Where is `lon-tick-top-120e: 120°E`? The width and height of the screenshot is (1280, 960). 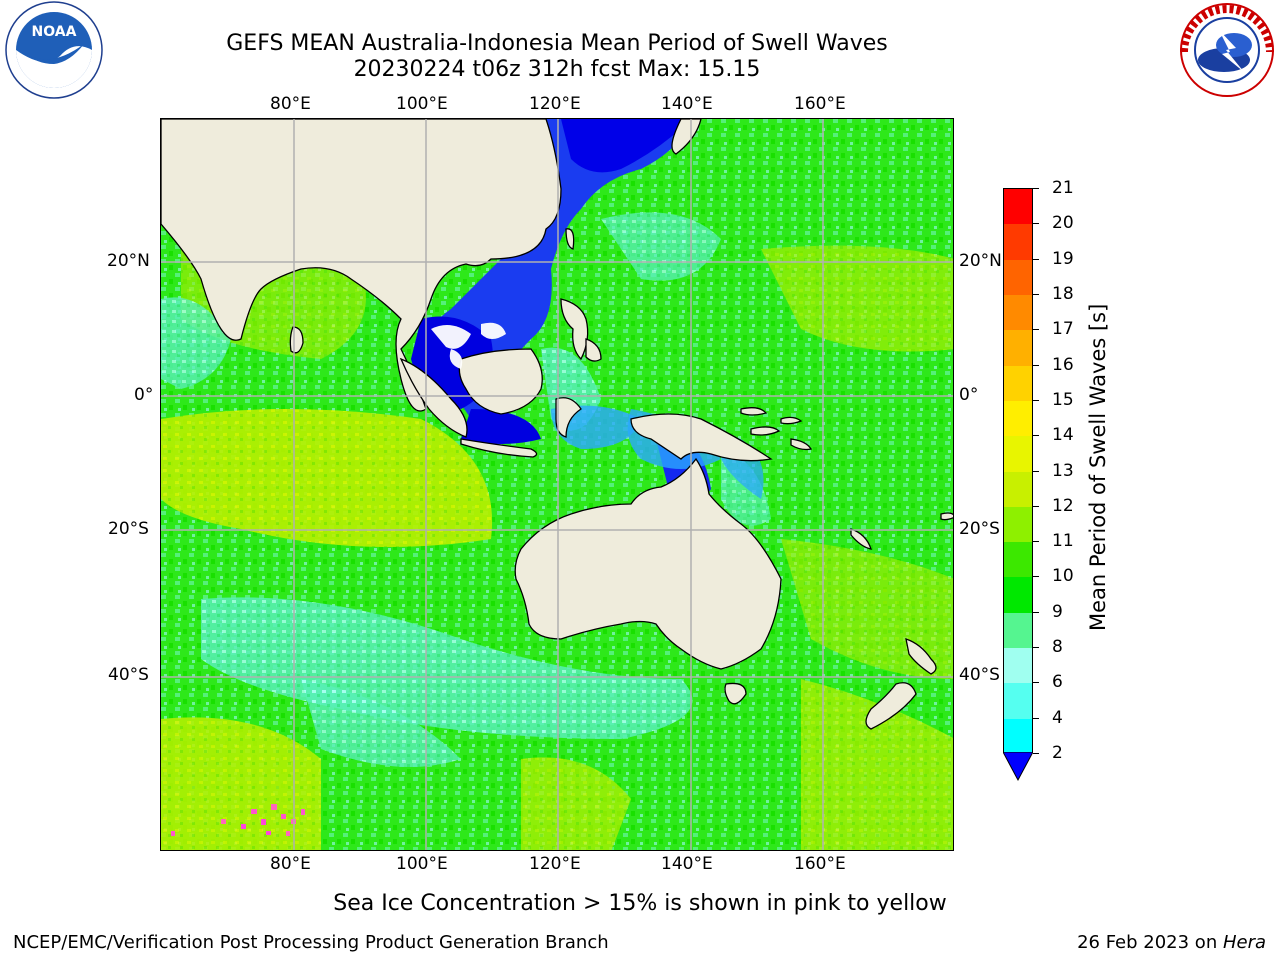
lon-tick-top-120e: 120°E is located at coordinates (555, 104).